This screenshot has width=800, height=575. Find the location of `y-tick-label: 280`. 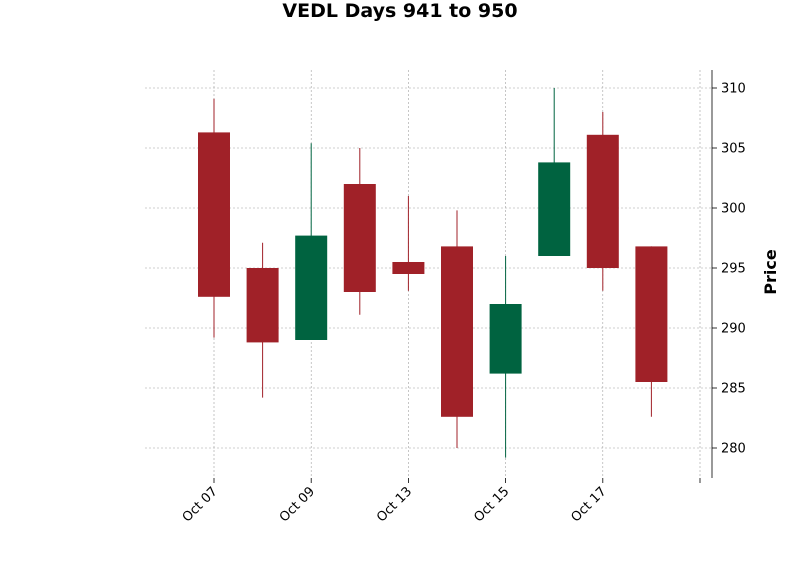

y-tick-label: 280 is located at coordinates (733, 449).